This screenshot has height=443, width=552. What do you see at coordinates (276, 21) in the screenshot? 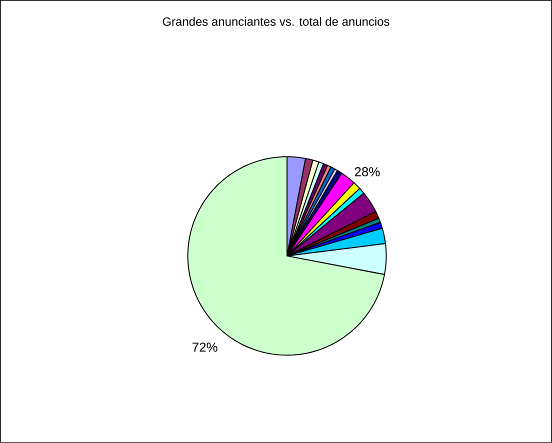
I see `chart-title: Grandes anunciantes vs. total de anuncios` at bounding box center [276, 21].